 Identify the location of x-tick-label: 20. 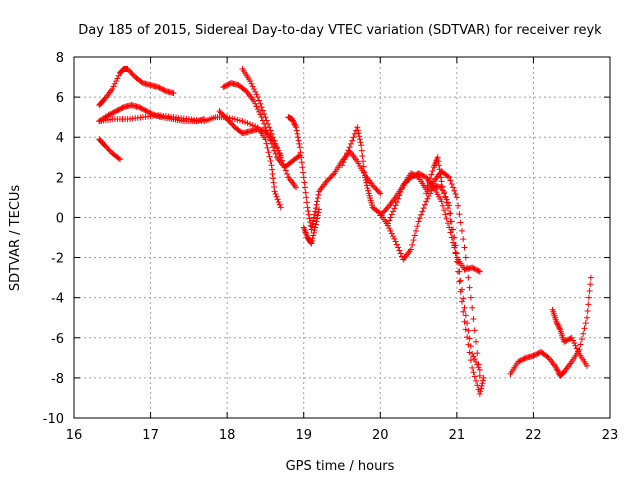
(380, 435).